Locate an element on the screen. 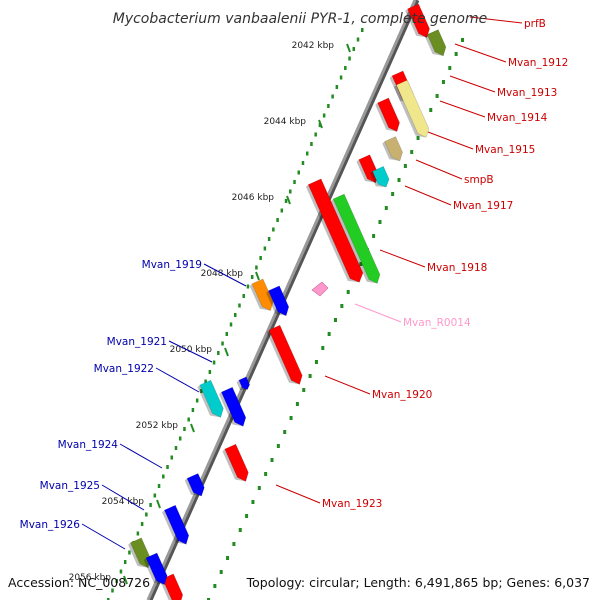  feature-mvan-1926-body is located at coordinates (156, 569).